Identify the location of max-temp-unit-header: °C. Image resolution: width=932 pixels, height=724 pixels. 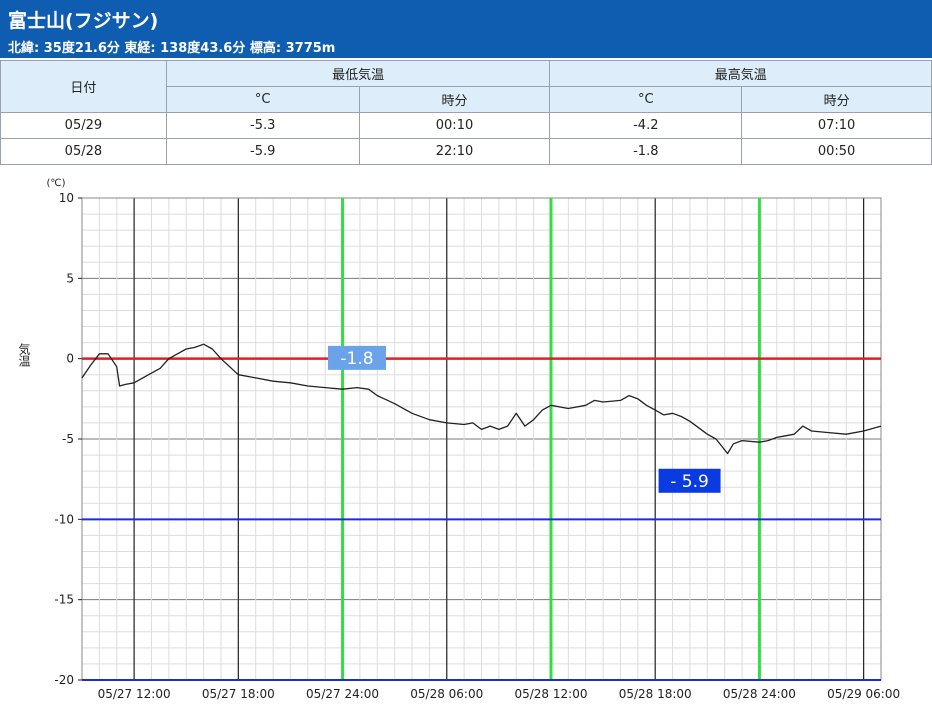
(646, 99).